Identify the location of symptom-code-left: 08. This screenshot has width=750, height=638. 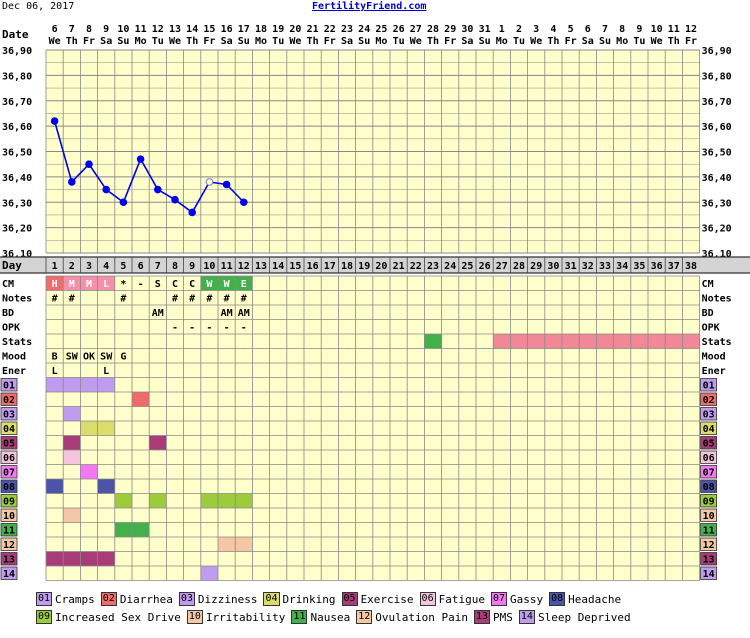
(9, 487).